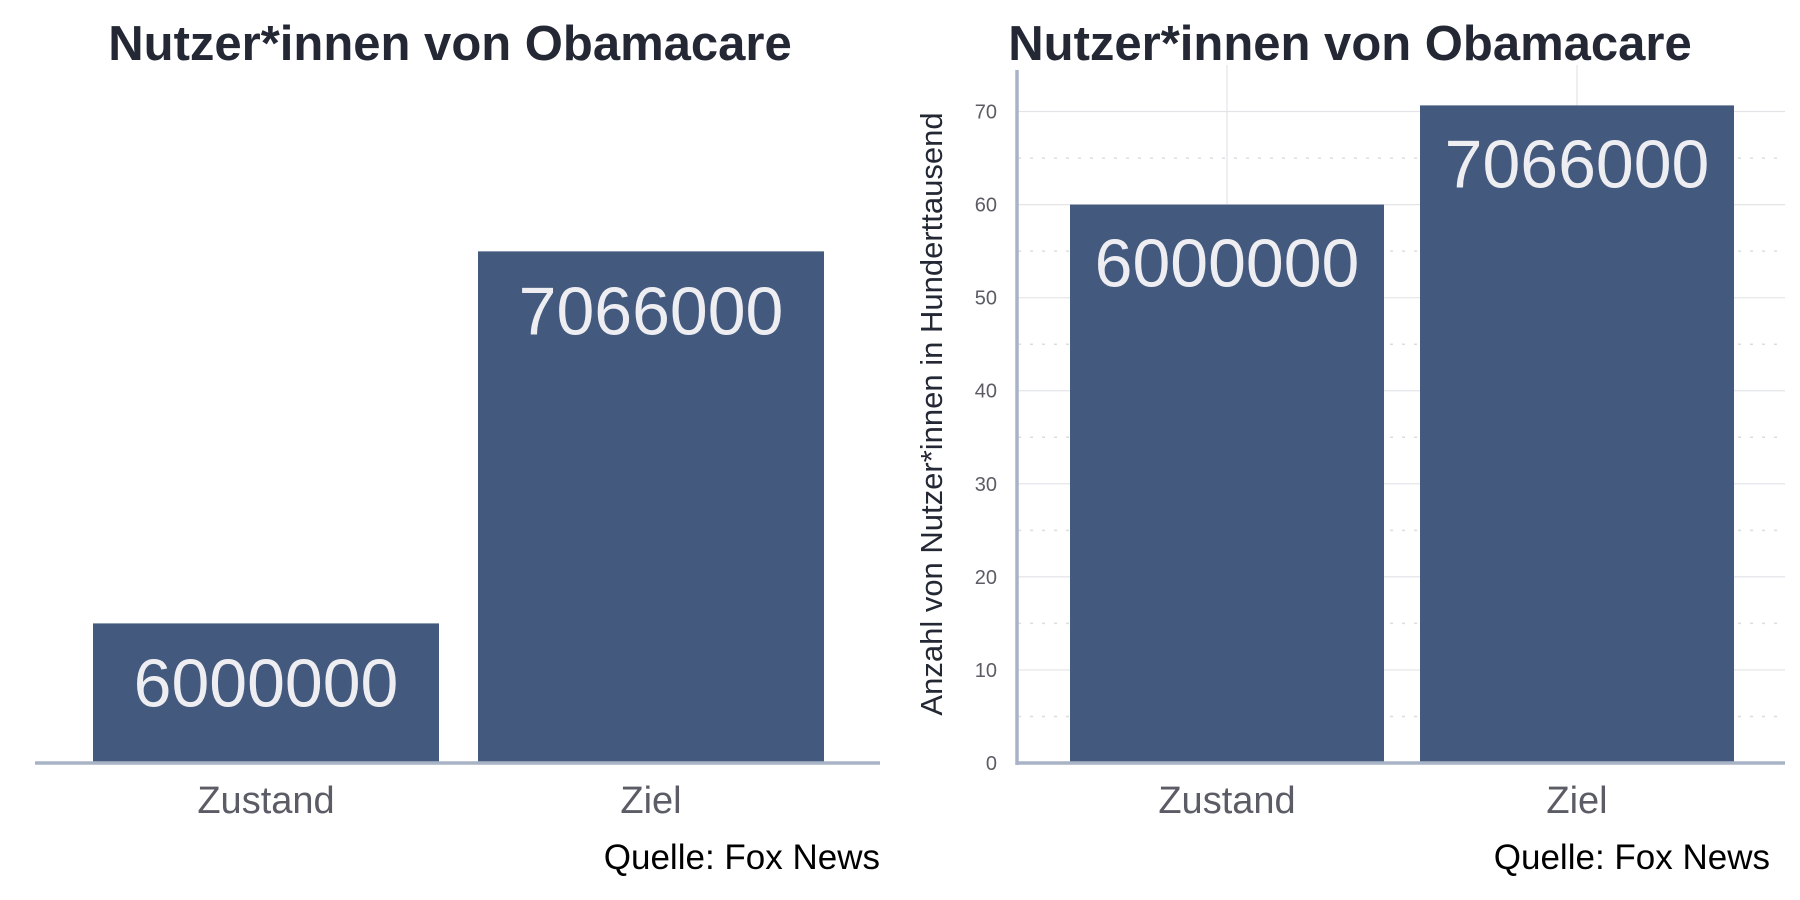  I want to click on y-tick-label: 30, so click(986, 485).